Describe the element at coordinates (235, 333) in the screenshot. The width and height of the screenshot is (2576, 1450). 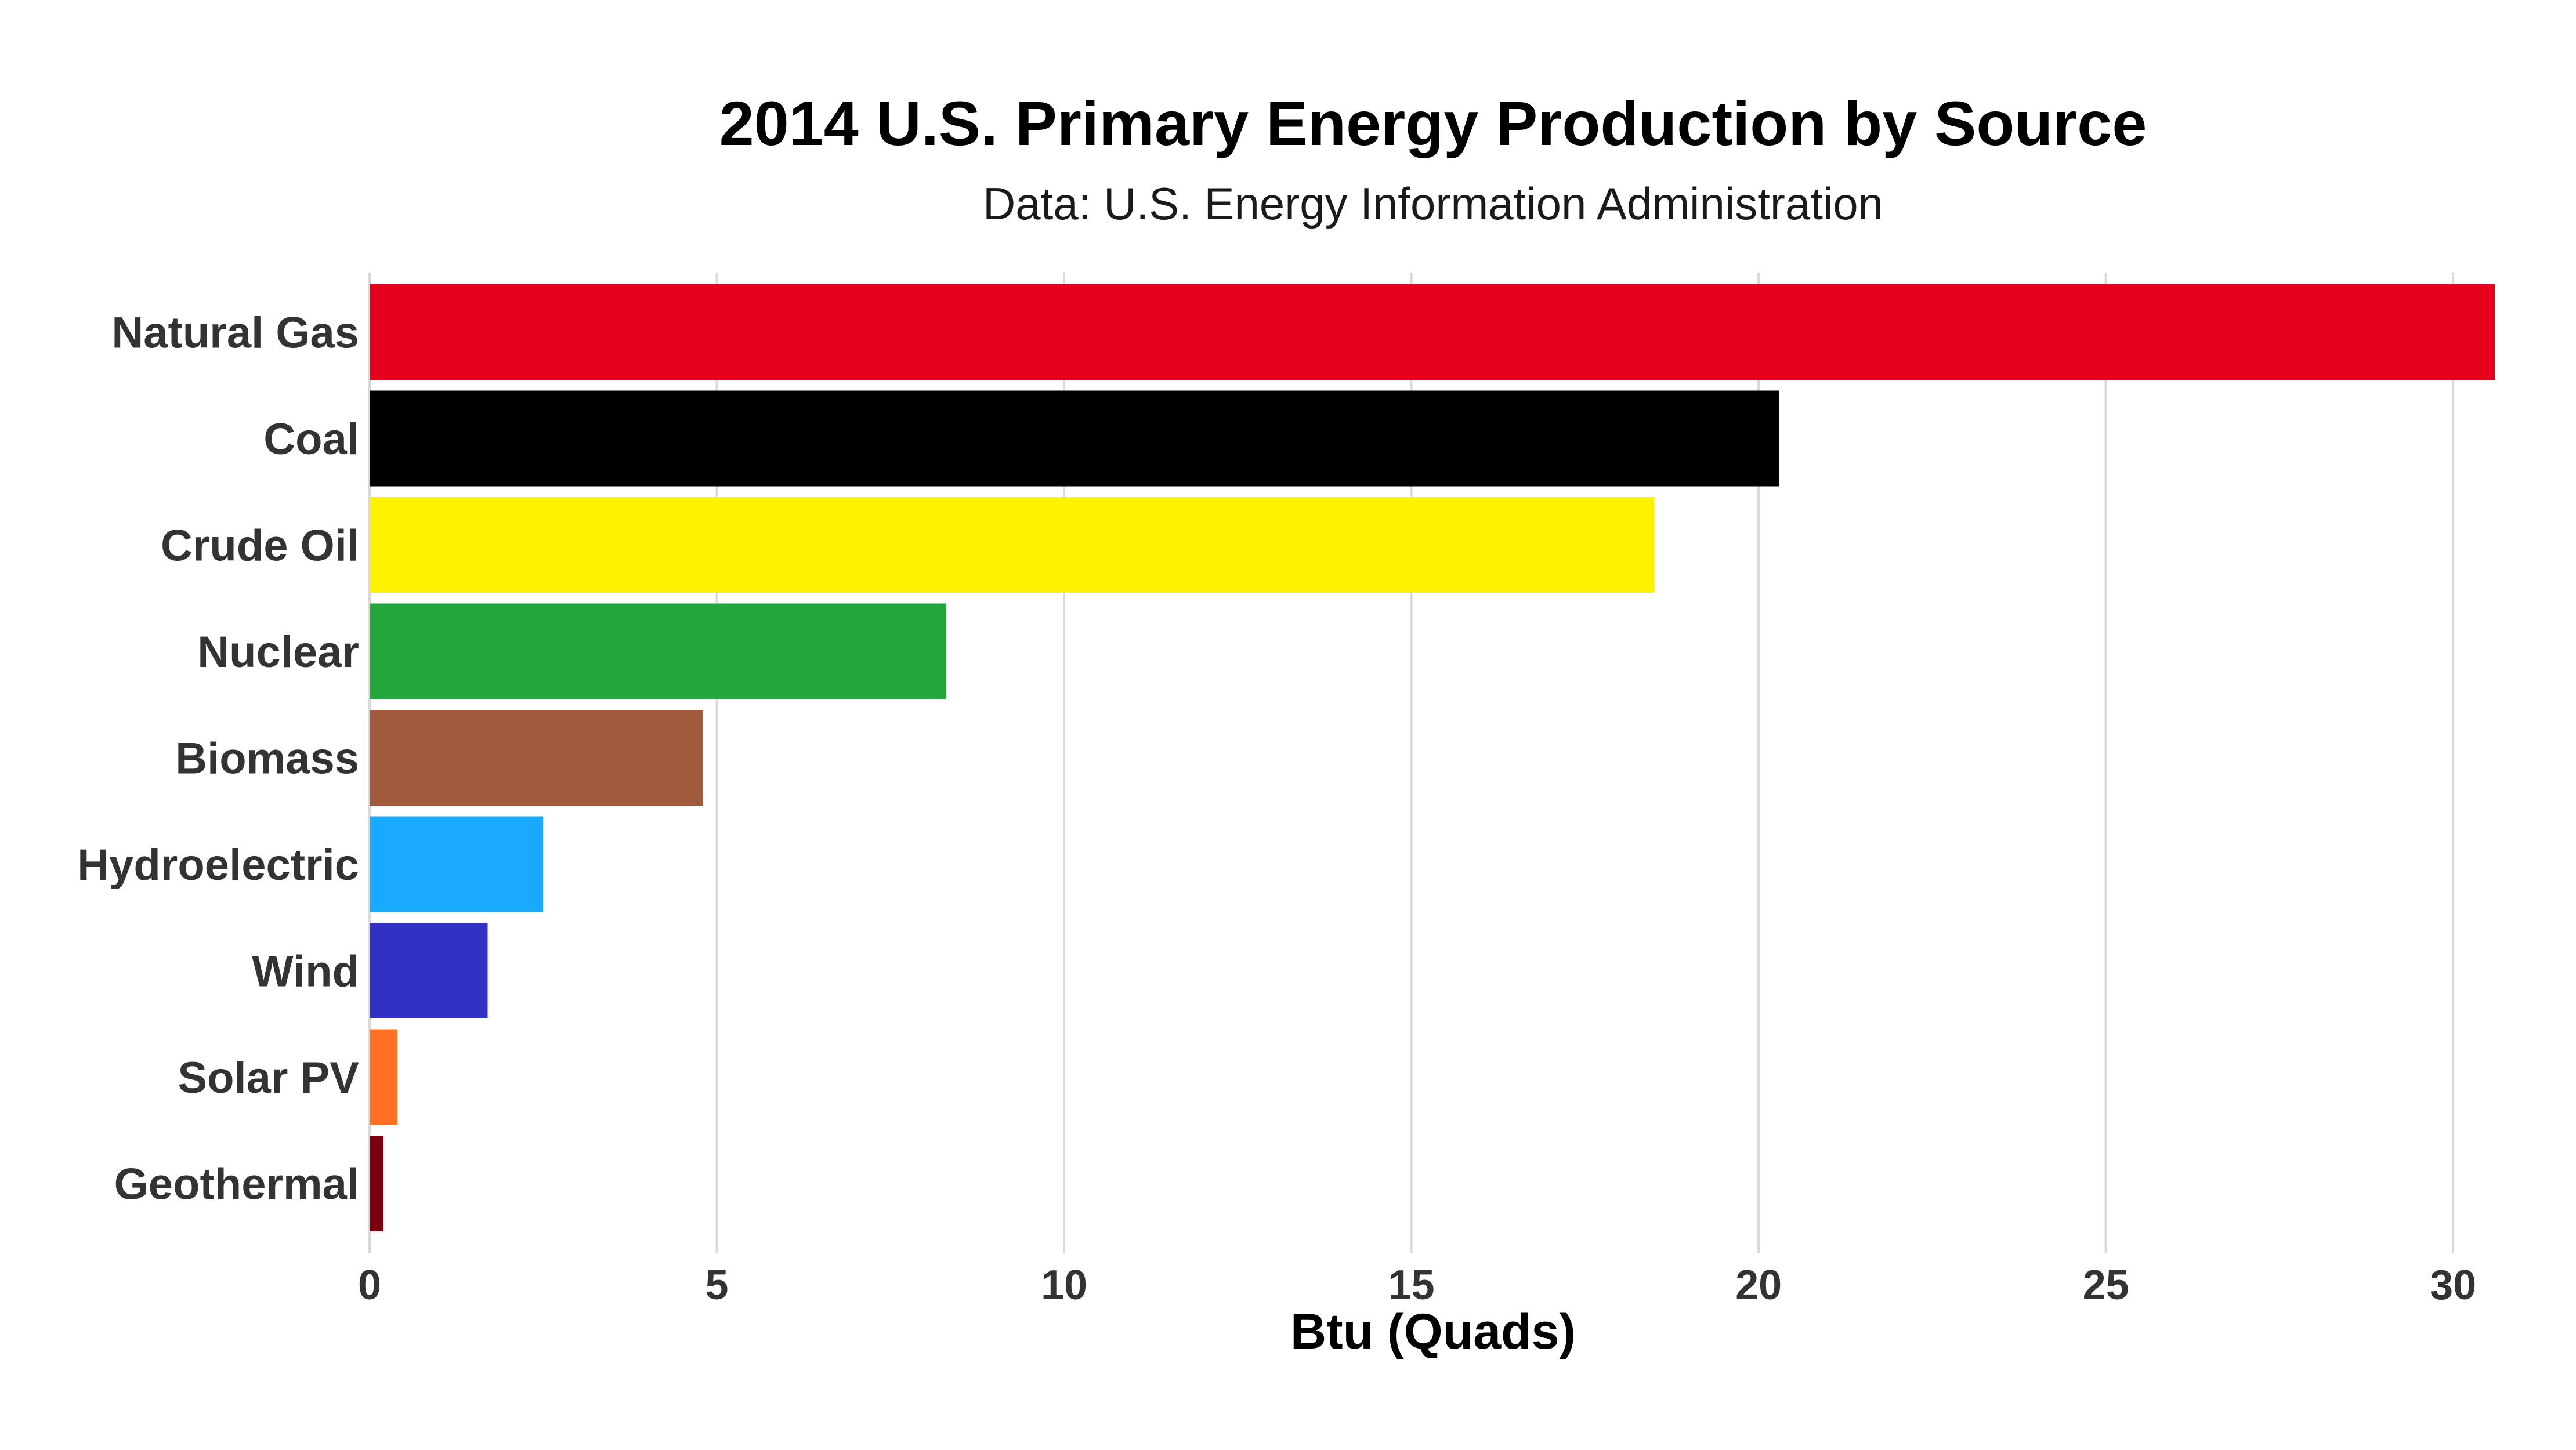
I see `category-label: Natural Gas` at that location.